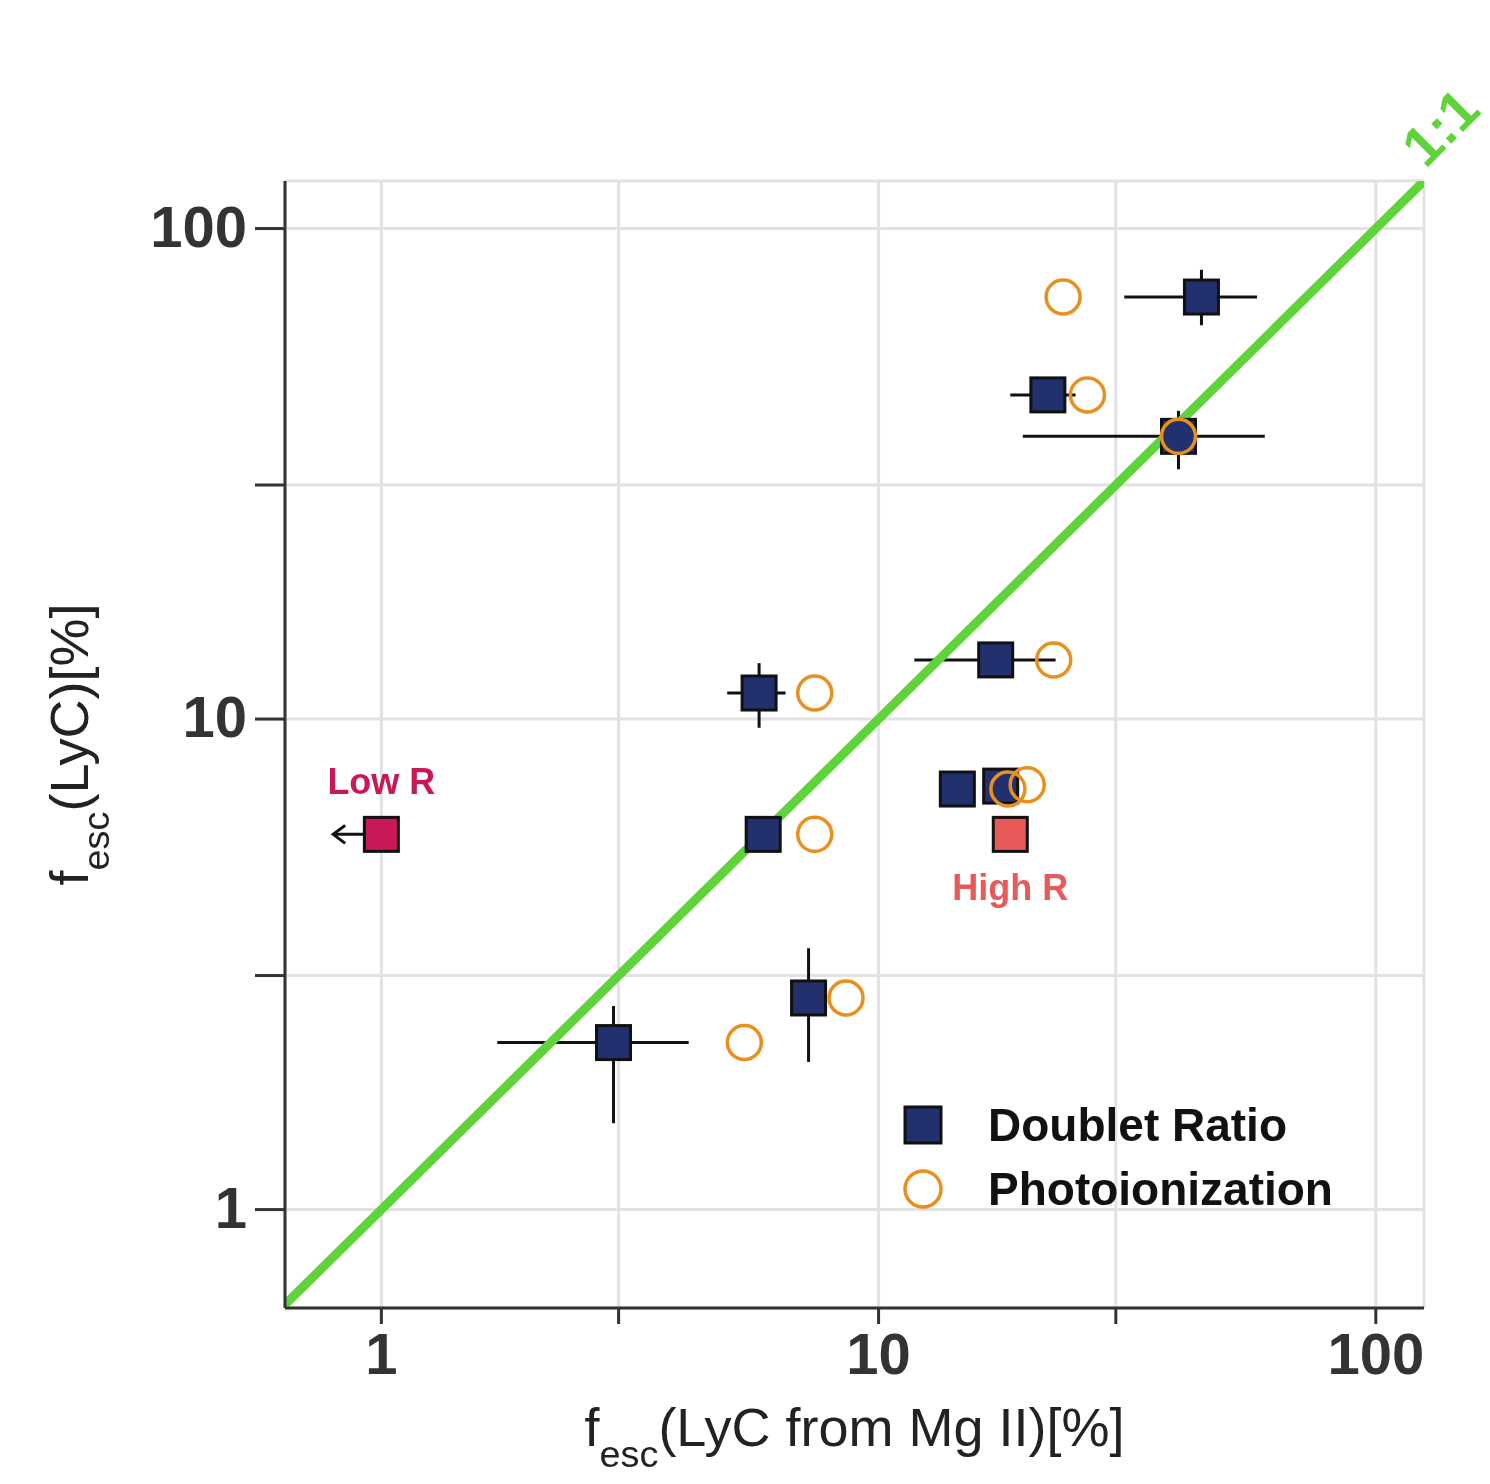 This screenshot has height=1484, width=1490. I want to click on x-tick-label: 10, so click(878, 1353).